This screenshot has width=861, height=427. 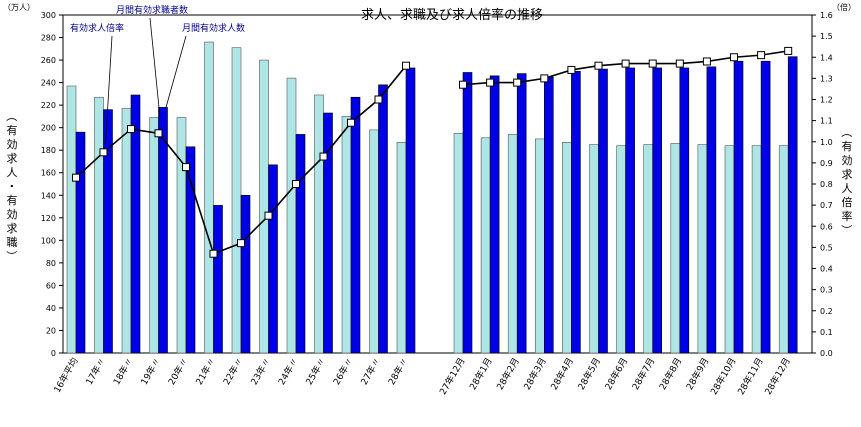 What do you see at coordinates (452, 376) in the screenshot?
I see `category-label: 27年12月` at bounding box center [452, 376].